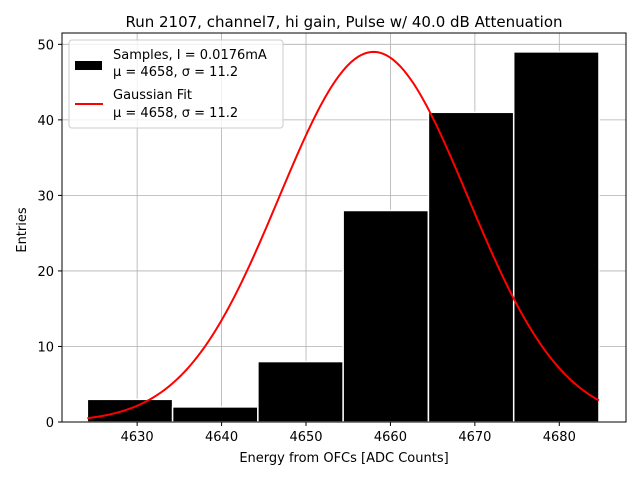  I want to click on x-tick-label: 4660, so click(390, 437).